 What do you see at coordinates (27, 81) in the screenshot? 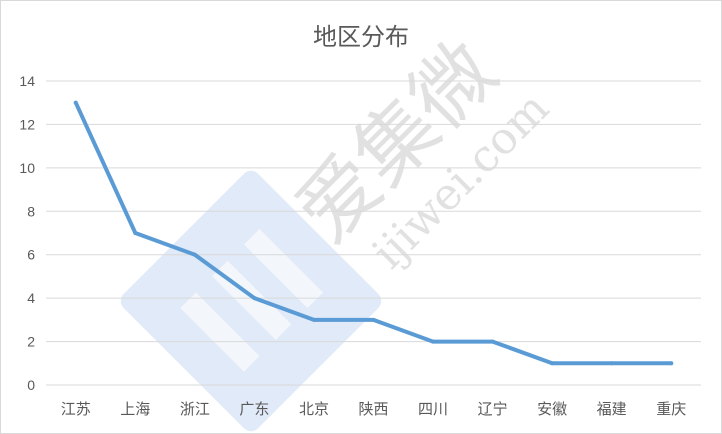
I see `y-tick-label: 14` at bounding box center [27, 81].